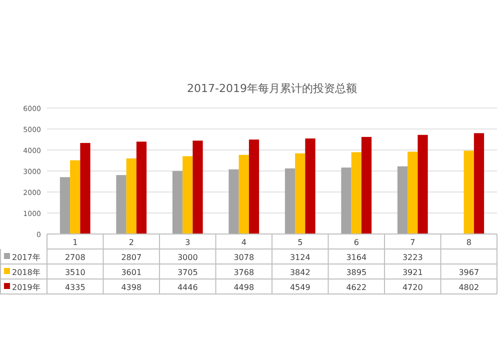  Describe the element at coordinates (469, 287) in the screenshot. I see `data-label: 4802` at that location.